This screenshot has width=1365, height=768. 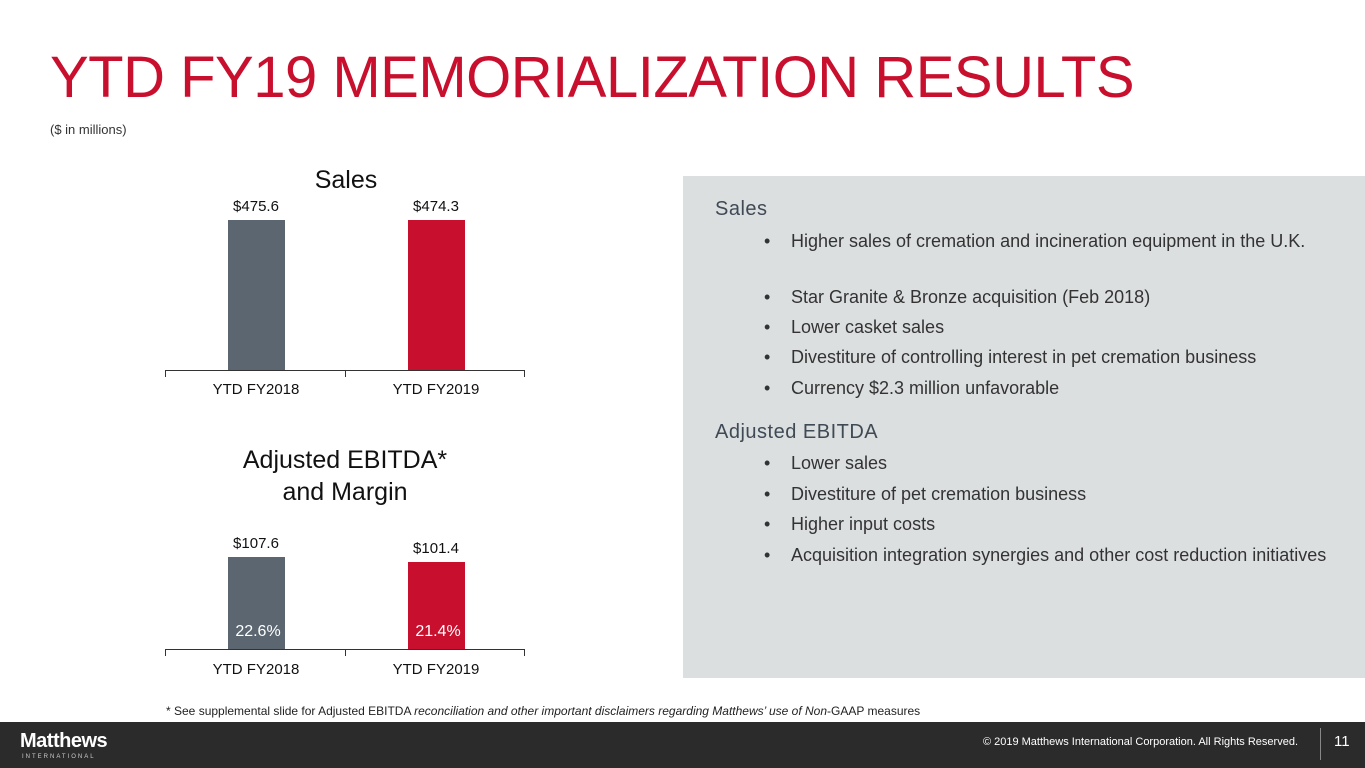 I want to click on sales-x-label-2018: YTD FY2018, so click(x=256, y=389).